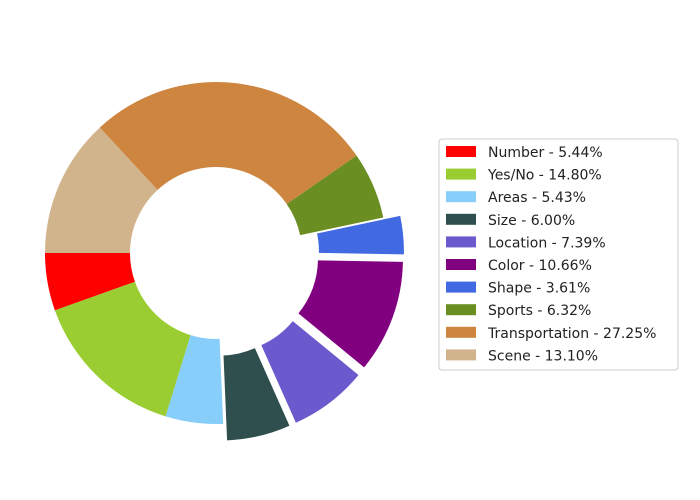 This screenshot has height=500, width=700. Describe the element at coordinates (540, 266) in the screenshot. I see `legend-label: Color - 10.66%` at that location.